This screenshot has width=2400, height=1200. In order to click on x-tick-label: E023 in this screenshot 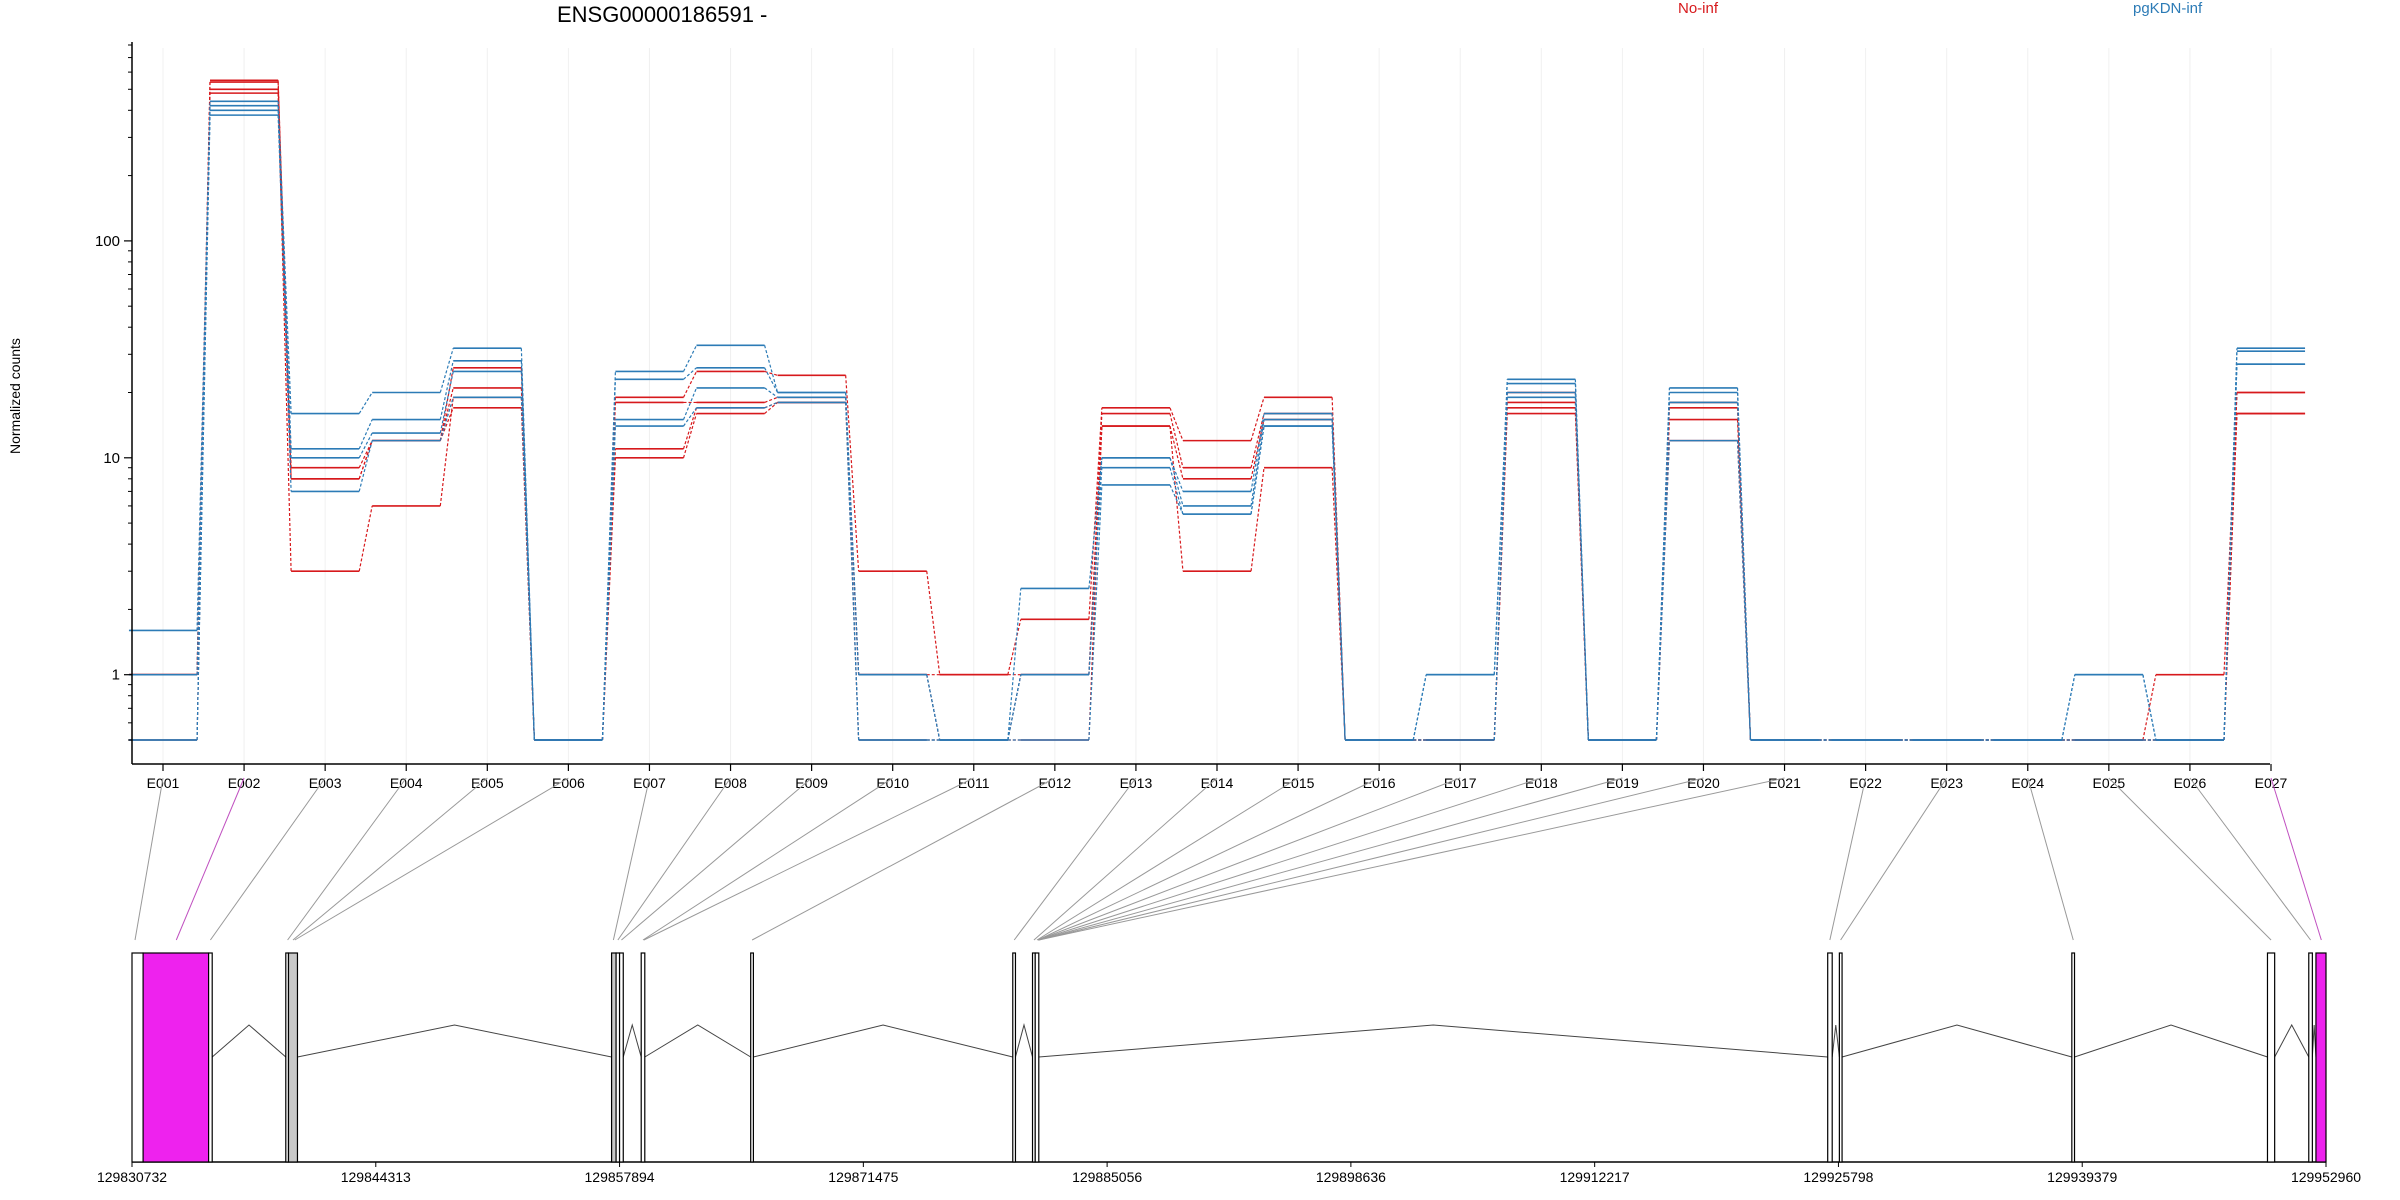, I will do `click(1946, 783)`.